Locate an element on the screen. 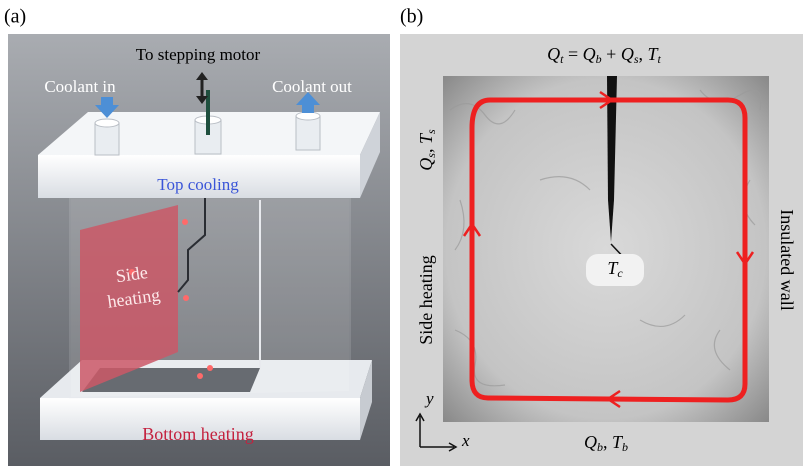  bottom-heating-label: Bottom heating is located at coordinates (198, 434).